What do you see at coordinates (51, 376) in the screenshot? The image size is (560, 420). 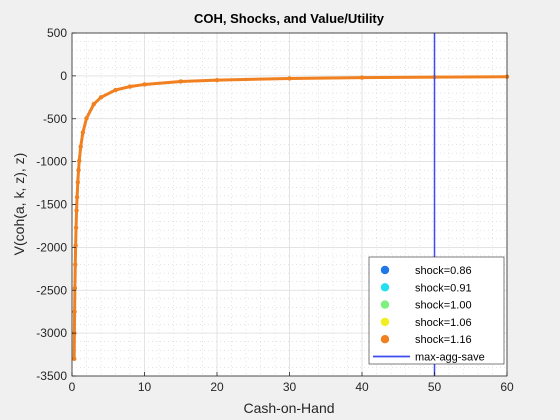 I see `y-tick-label: -3500` at bounding box center [51, 376].